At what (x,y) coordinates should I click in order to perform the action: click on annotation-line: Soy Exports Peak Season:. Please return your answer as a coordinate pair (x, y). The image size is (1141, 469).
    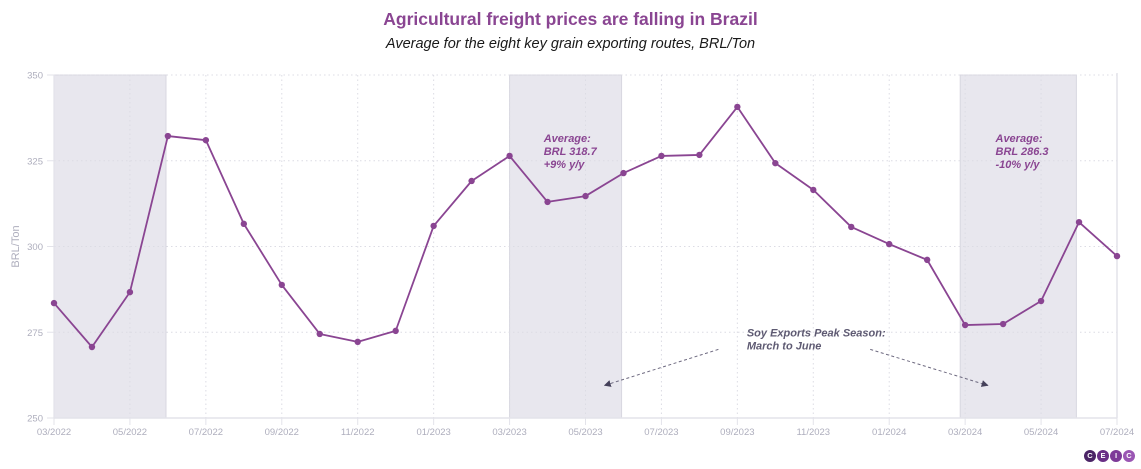
    Looking at the image, I should click on (816, 333).